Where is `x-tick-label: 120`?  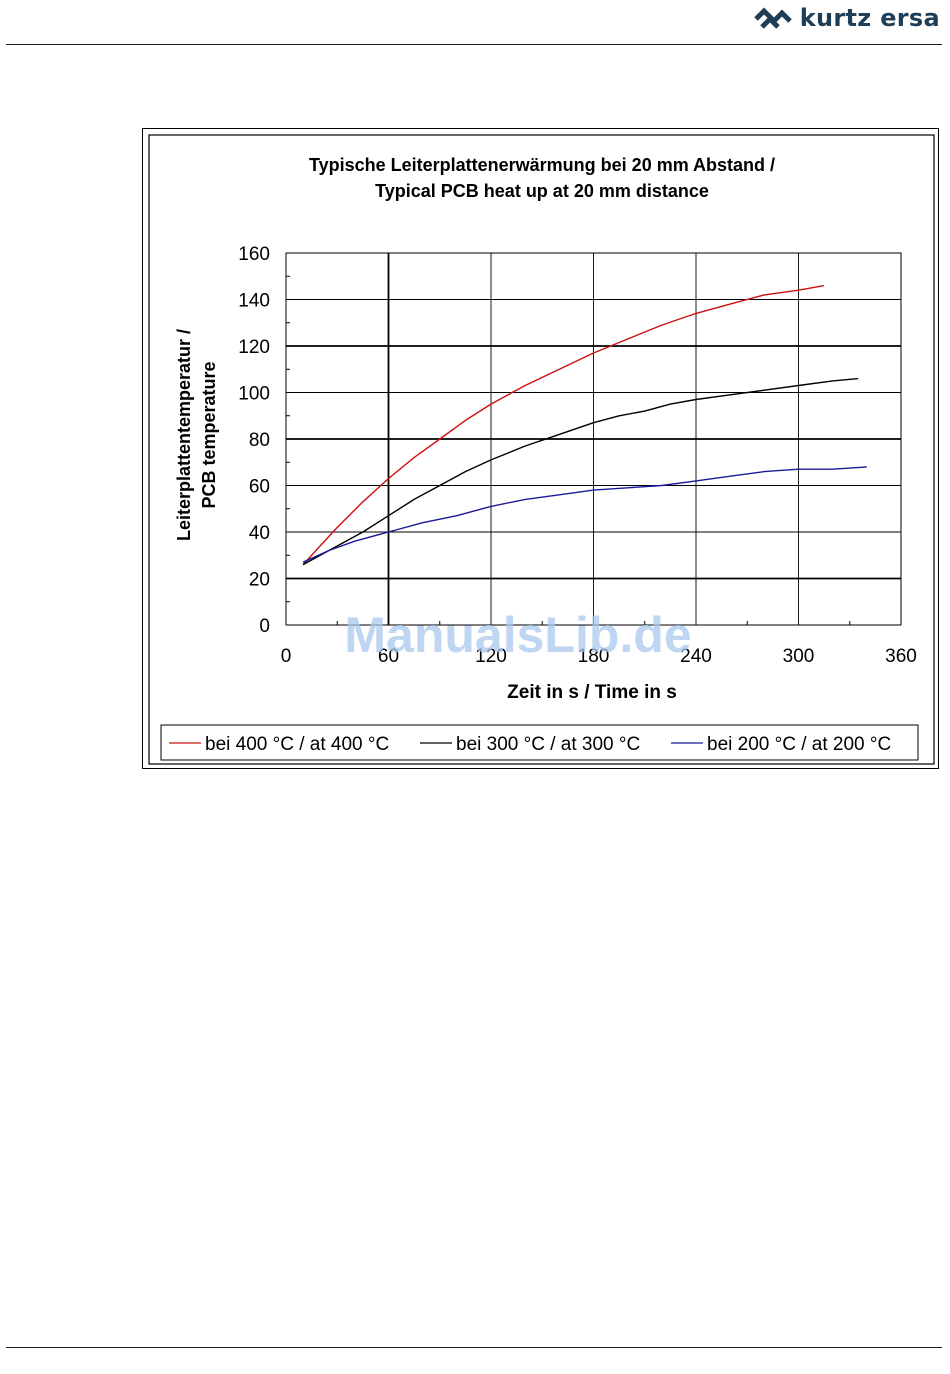
x-tick-label: 120 is located at coordinates (491, 656).